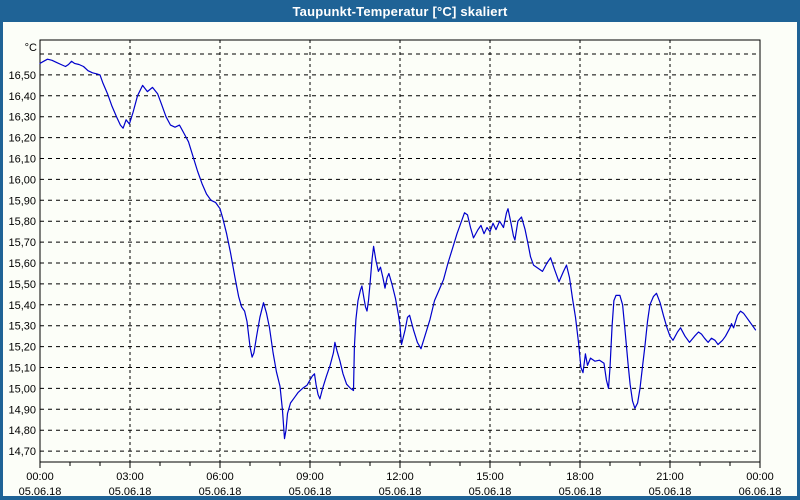 The width and height of the screenshot is (800, 500). I want to click on svg-text: 12:00, so click(400, 477).